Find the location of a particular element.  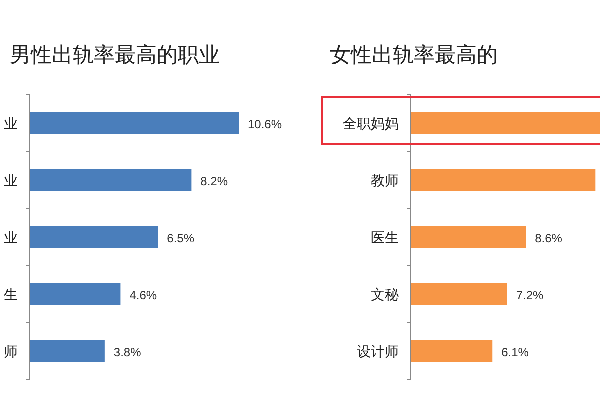

y-tick-label: 生 is located at coordinates (11, 296).